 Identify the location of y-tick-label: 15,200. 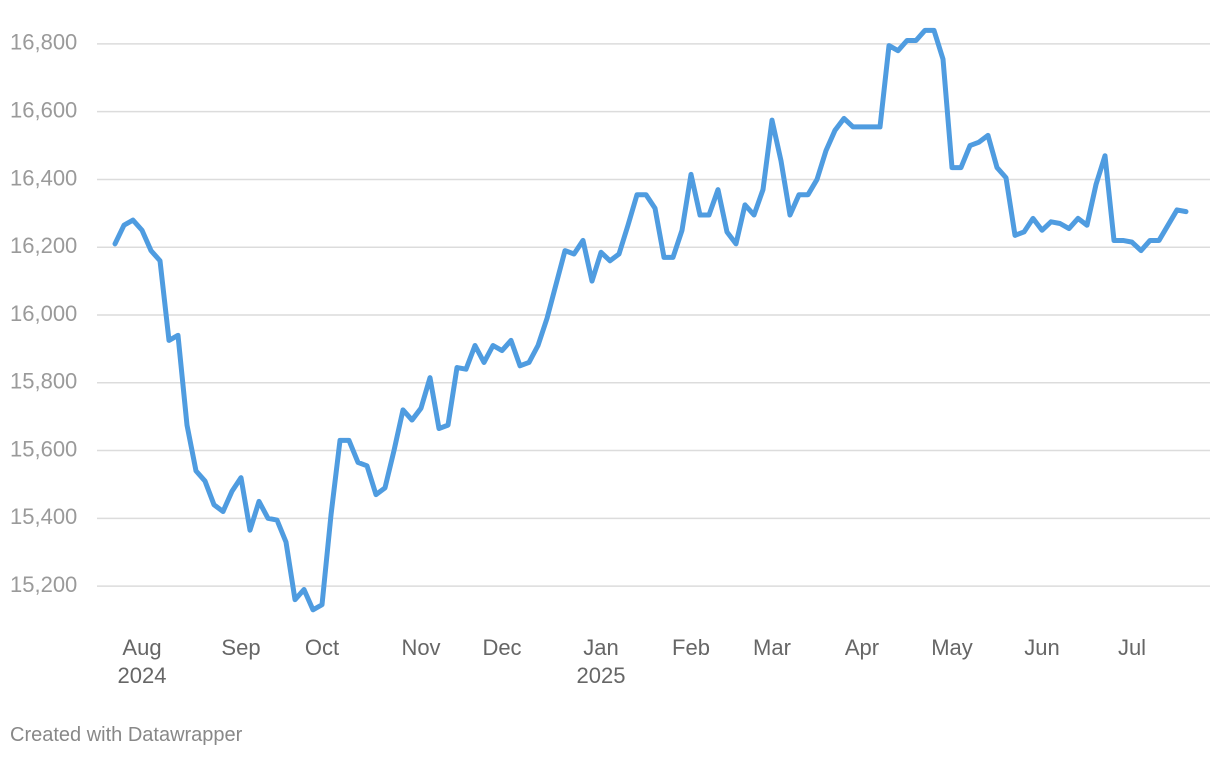
(43, 584).